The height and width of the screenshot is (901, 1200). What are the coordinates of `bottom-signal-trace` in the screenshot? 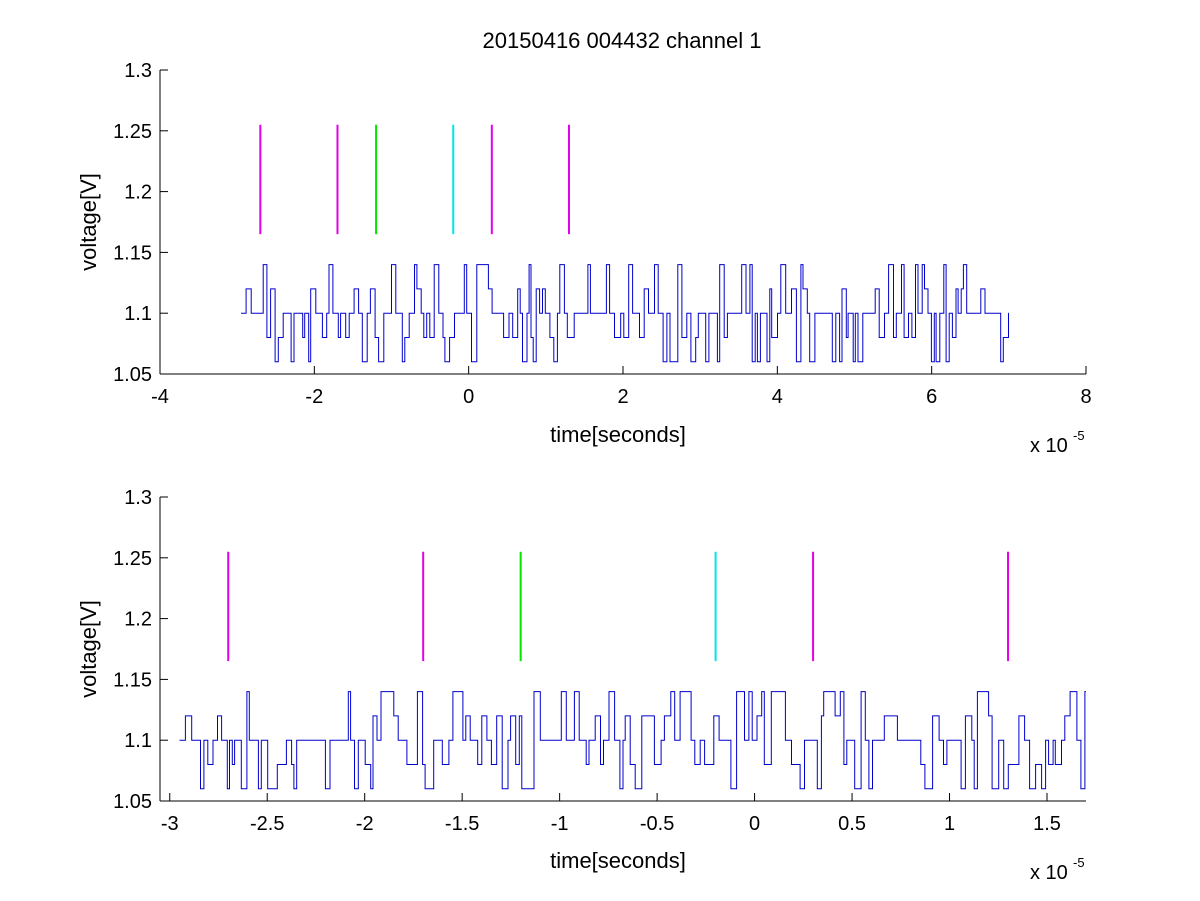 It's located at (632, 740).